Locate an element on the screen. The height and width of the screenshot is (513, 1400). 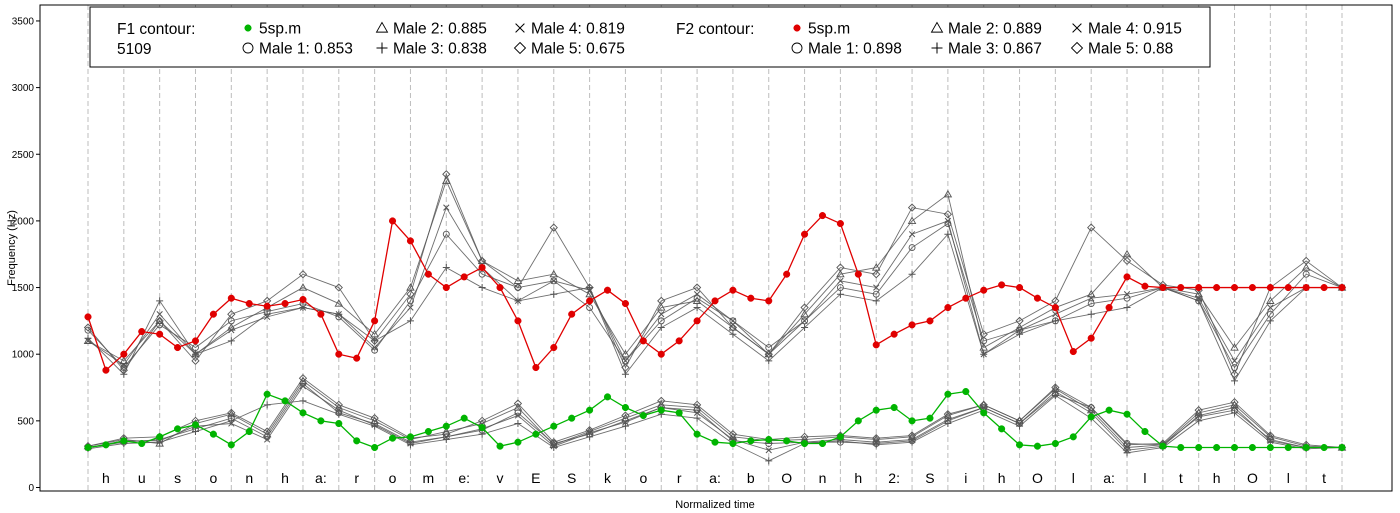
y-axis-title: Frequency (Hz) is located at coordinates (12, 248).